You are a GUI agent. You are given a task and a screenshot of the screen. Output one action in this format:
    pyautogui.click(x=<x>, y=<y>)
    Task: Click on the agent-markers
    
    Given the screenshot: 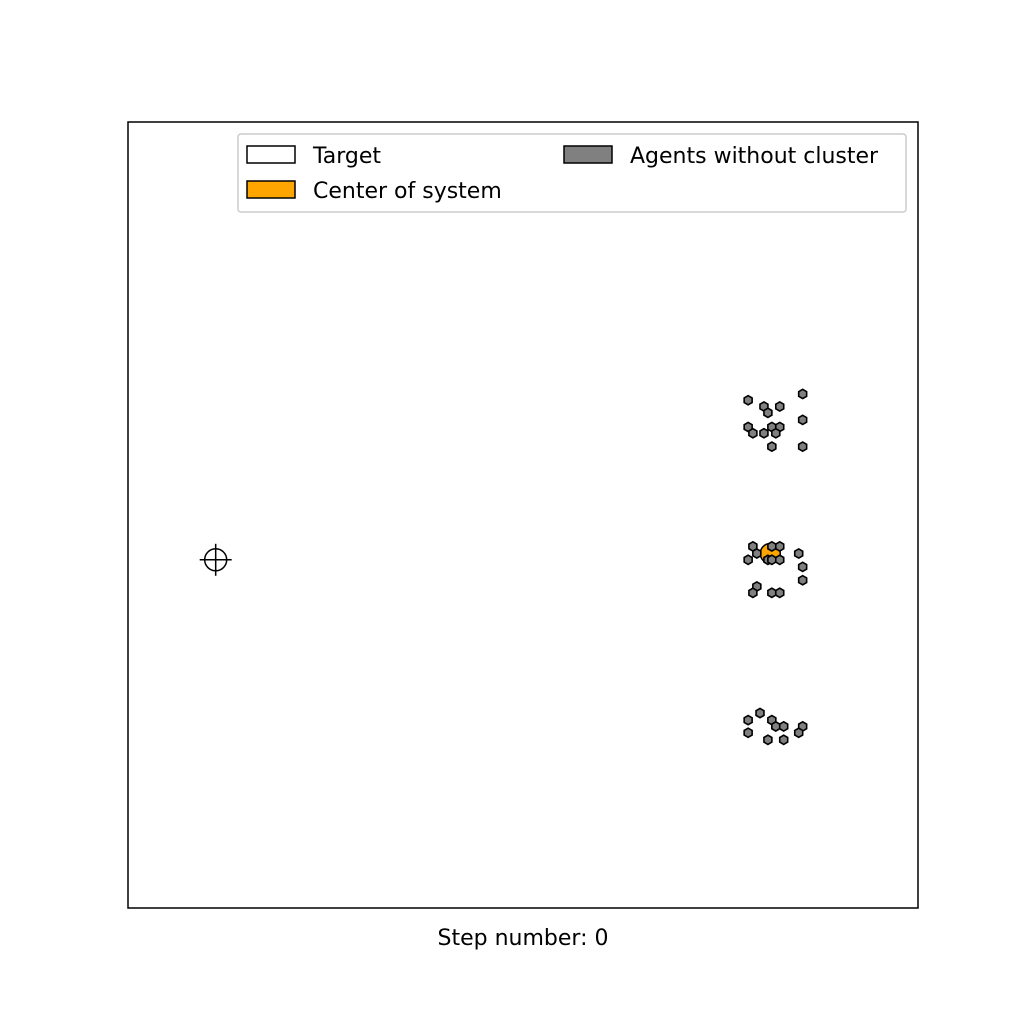 What is the action you would take?
    pyautogui.click(x=775, y=567)
    